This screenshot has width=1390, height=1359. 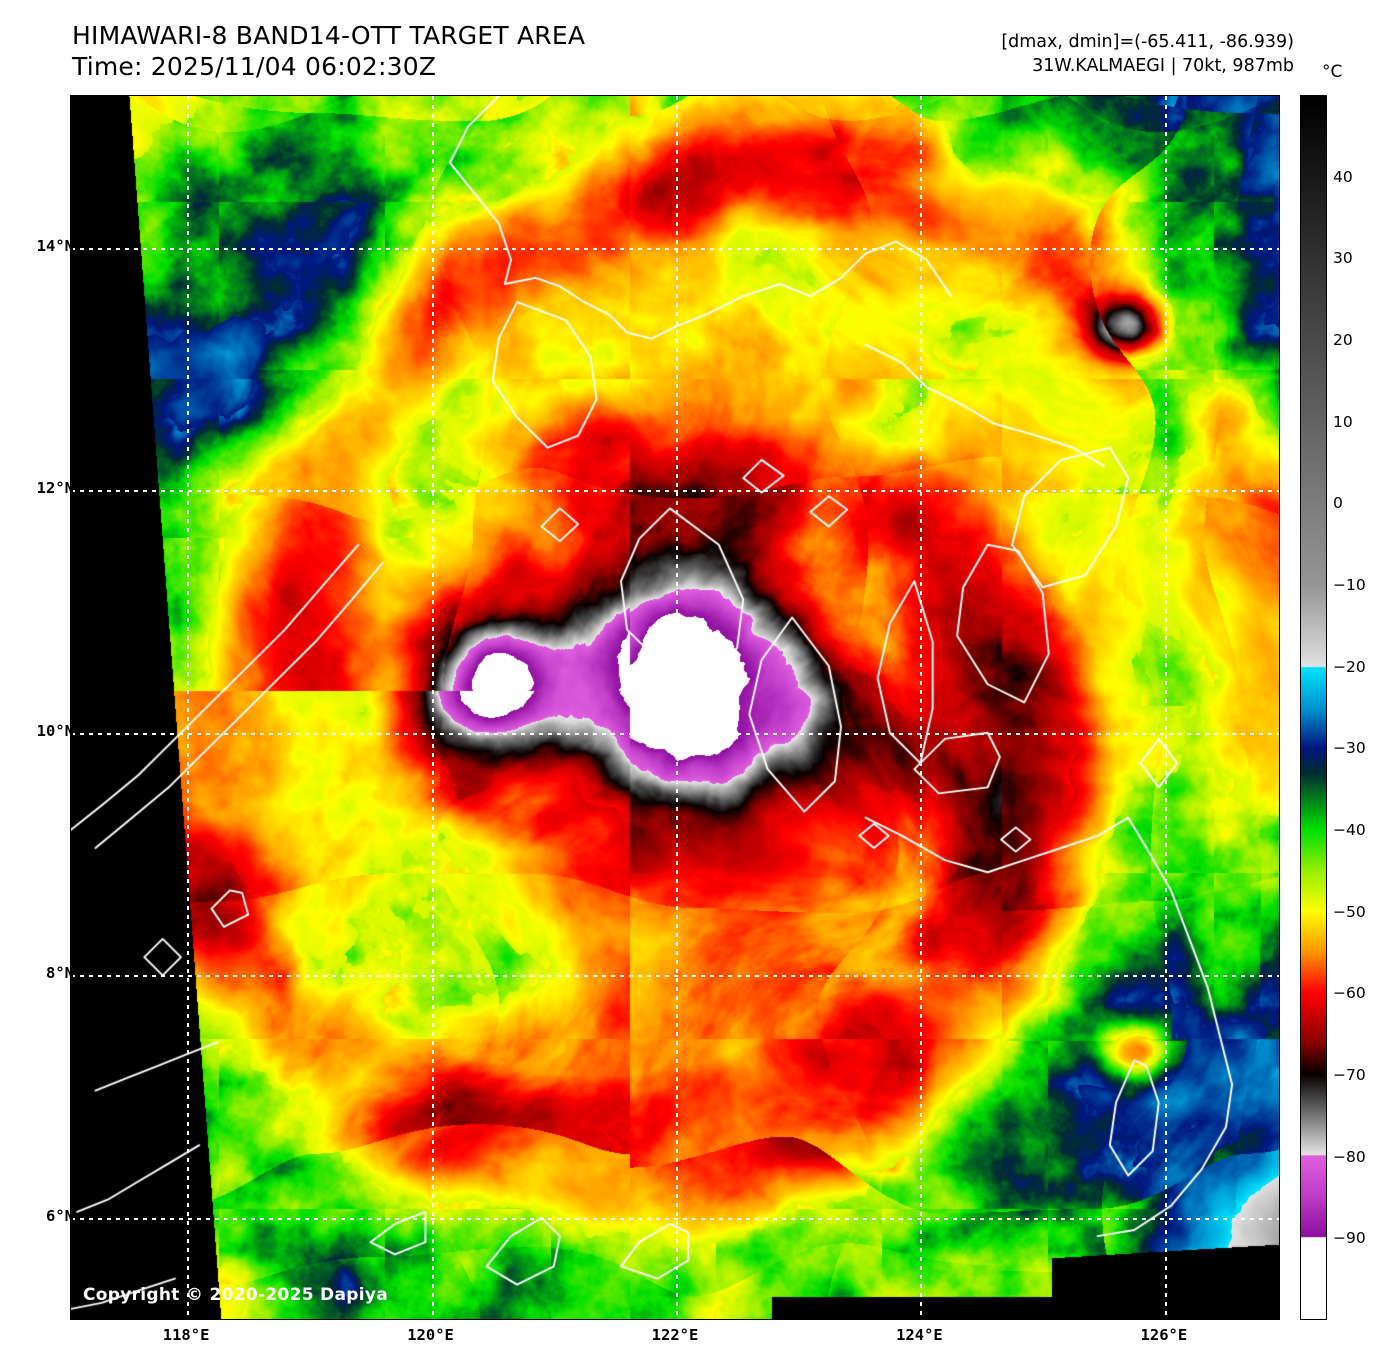 What do you see at coordinates (675, 1335) in the screenshot?
I see `longitude-tick-label: 122°E` at bounding box center [675, 1335].